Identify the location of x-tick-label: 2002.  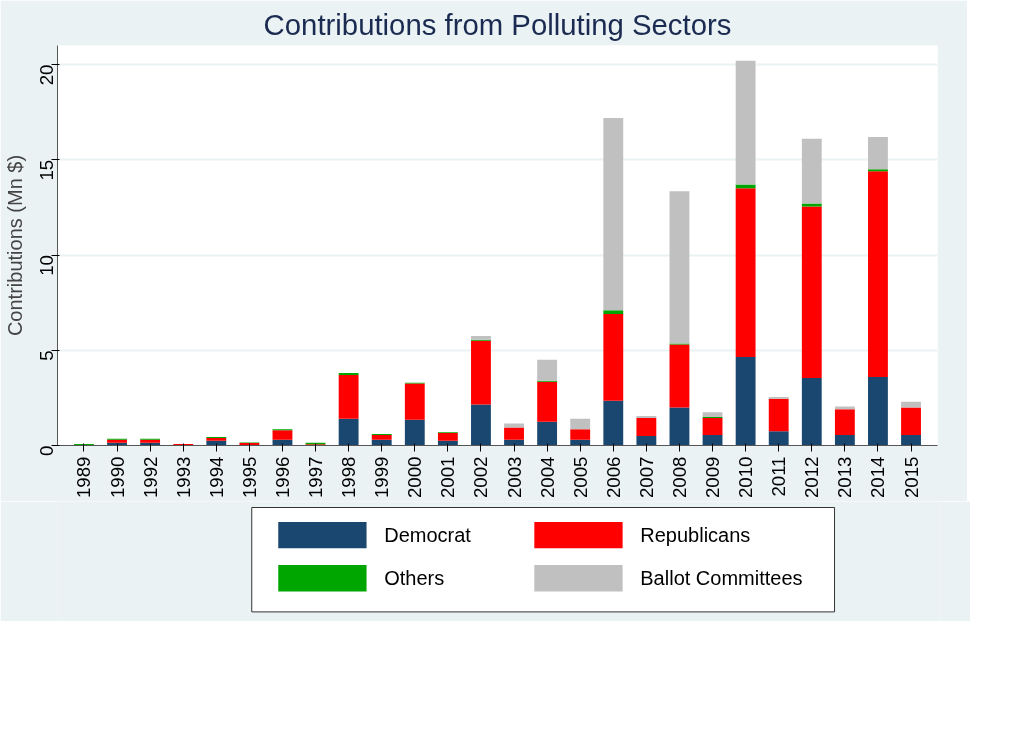
(481, 477).